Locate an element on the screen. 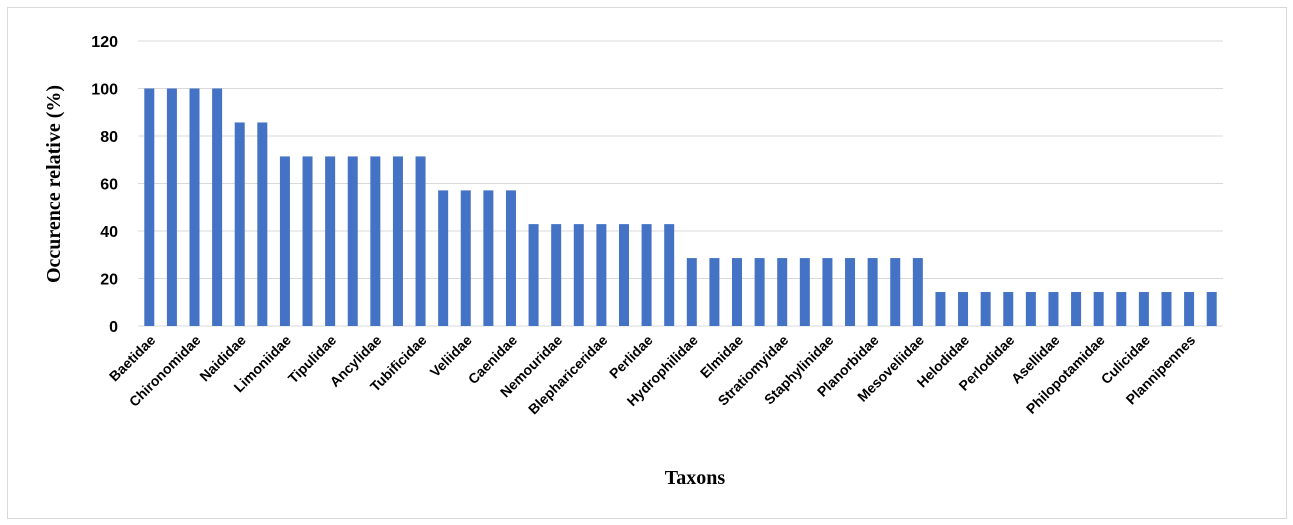 Image resolution: width=1293 pixels, height=525 pixels. y-axis-title: Occurence relative (%) is located at coordinates (54, 184).